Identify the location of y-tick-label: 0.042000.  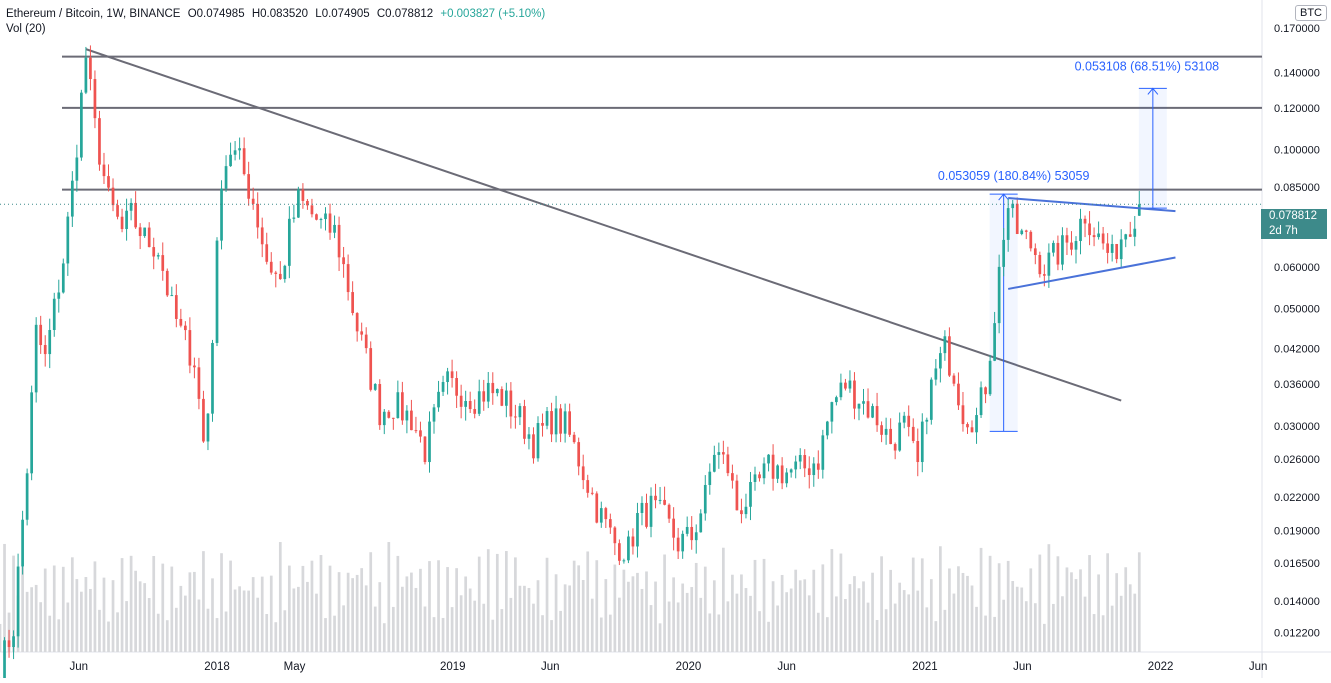
(1297, 350).